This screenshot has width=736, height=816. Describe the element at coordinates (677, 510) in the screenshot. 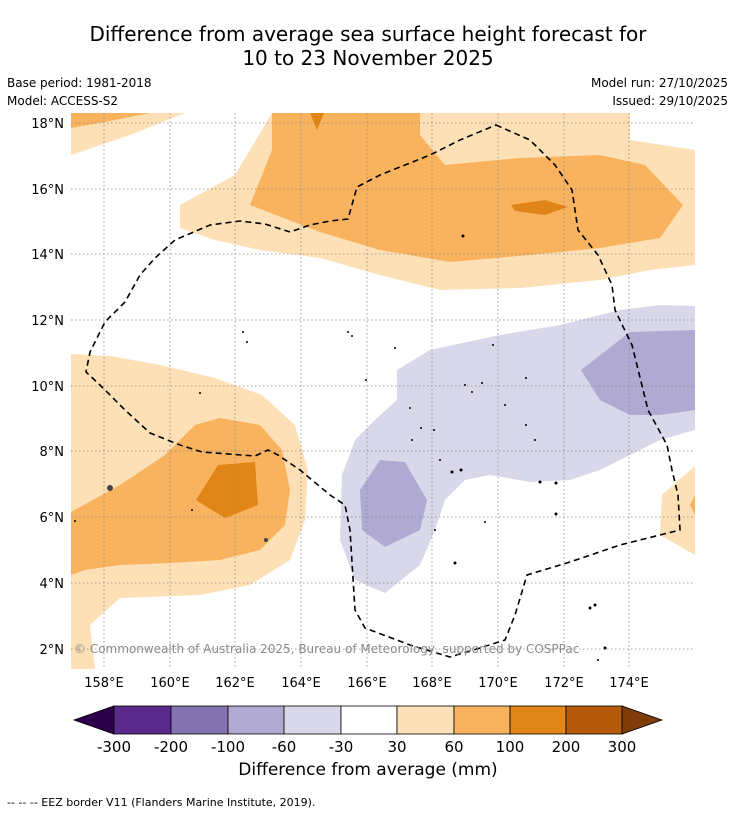

I see `pos30-east-region` at that location.